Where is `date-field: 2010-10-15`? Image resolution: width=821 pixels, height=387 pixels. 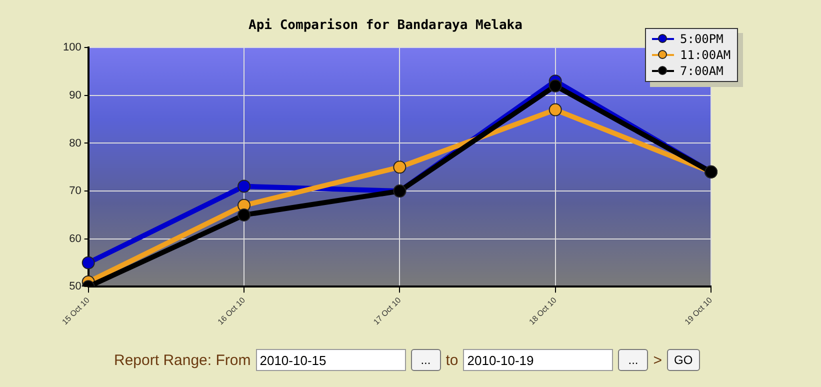
date-field: 2010-10-15 is located at coordinates (331, 360).